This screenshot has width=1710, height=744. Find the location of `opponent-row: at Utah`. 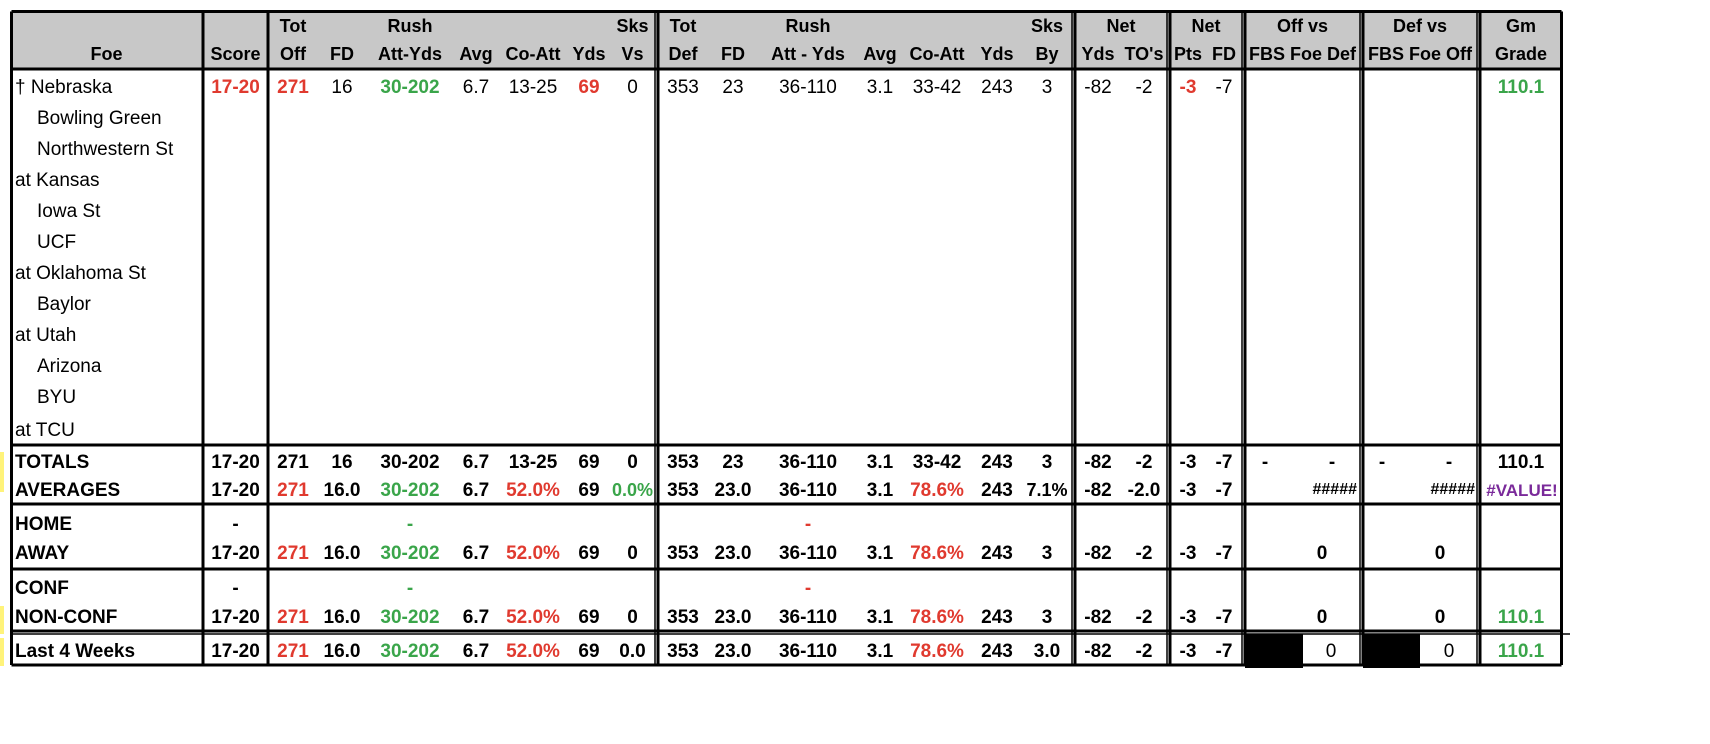

opponent-row: at Utah is located at coordinates (46, 335).